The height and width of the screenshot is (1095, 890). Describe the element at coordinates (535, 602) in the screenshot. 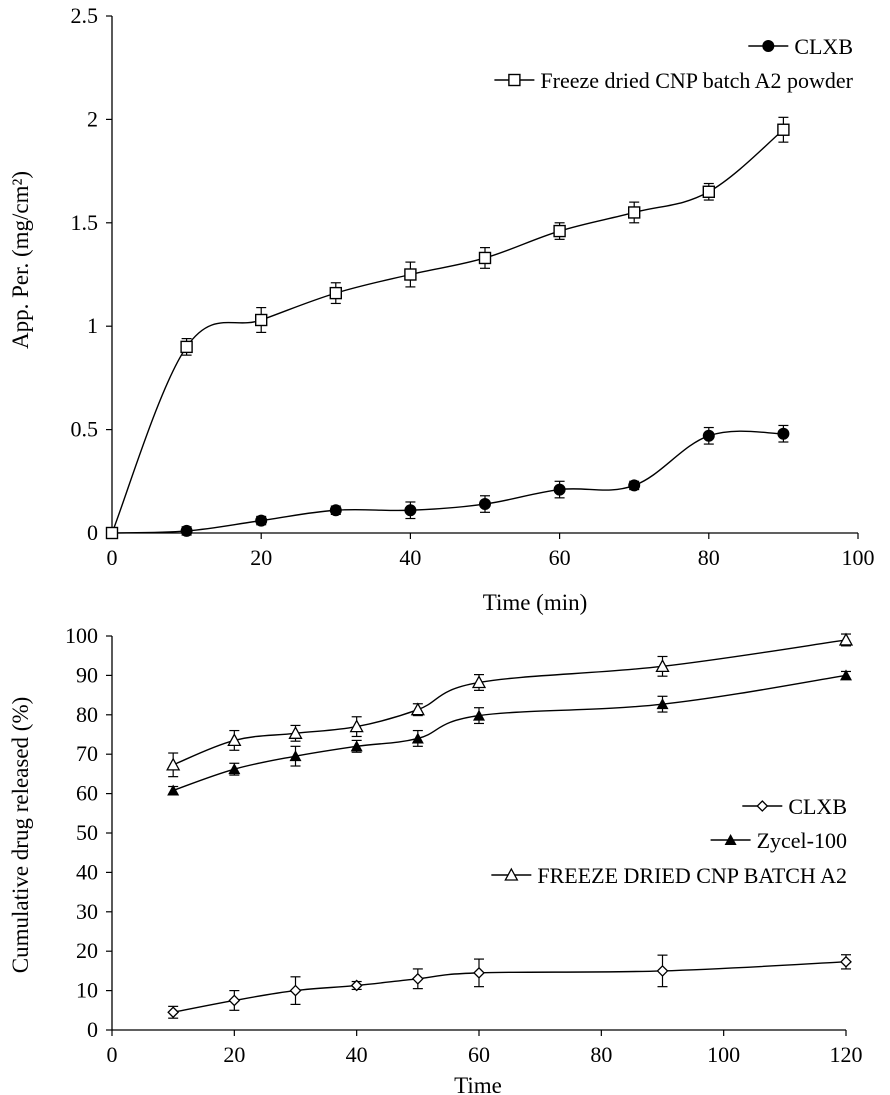

I see `x-axis-label: Time (min)` at that location.